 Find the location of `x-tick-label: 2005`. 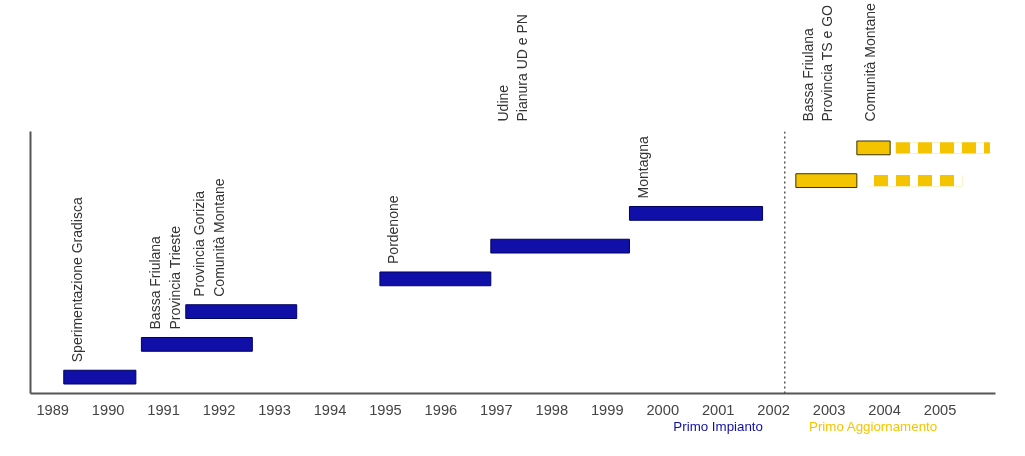

x-tick-label: 2005 is located at coordinates (940, 409).